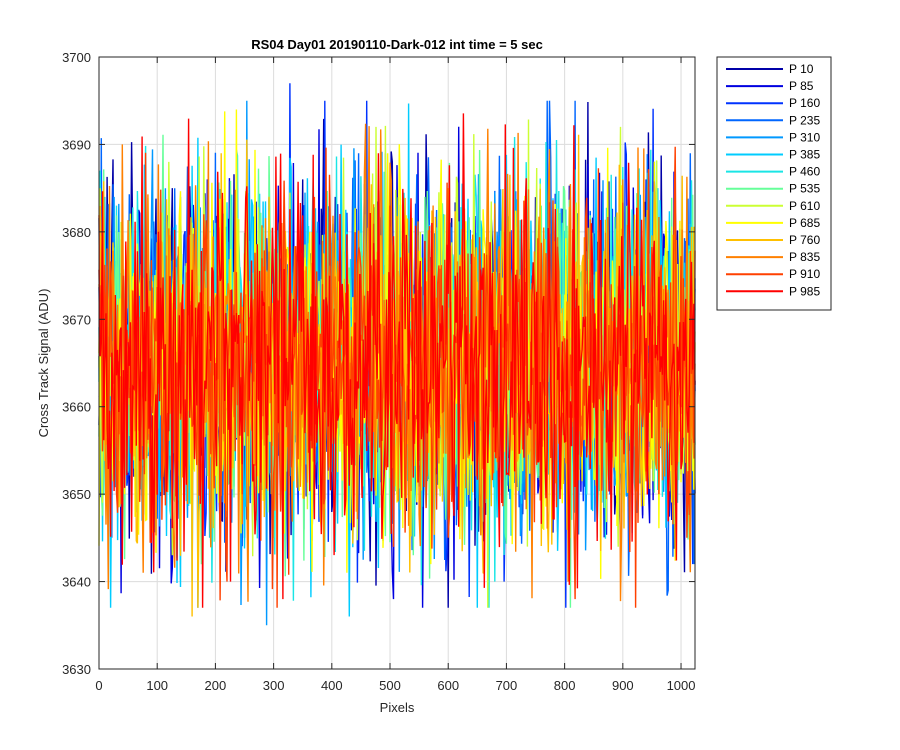 This screenshot has width=900, height=750. I want to click on x-tick-label: 200, so click(216, 685).